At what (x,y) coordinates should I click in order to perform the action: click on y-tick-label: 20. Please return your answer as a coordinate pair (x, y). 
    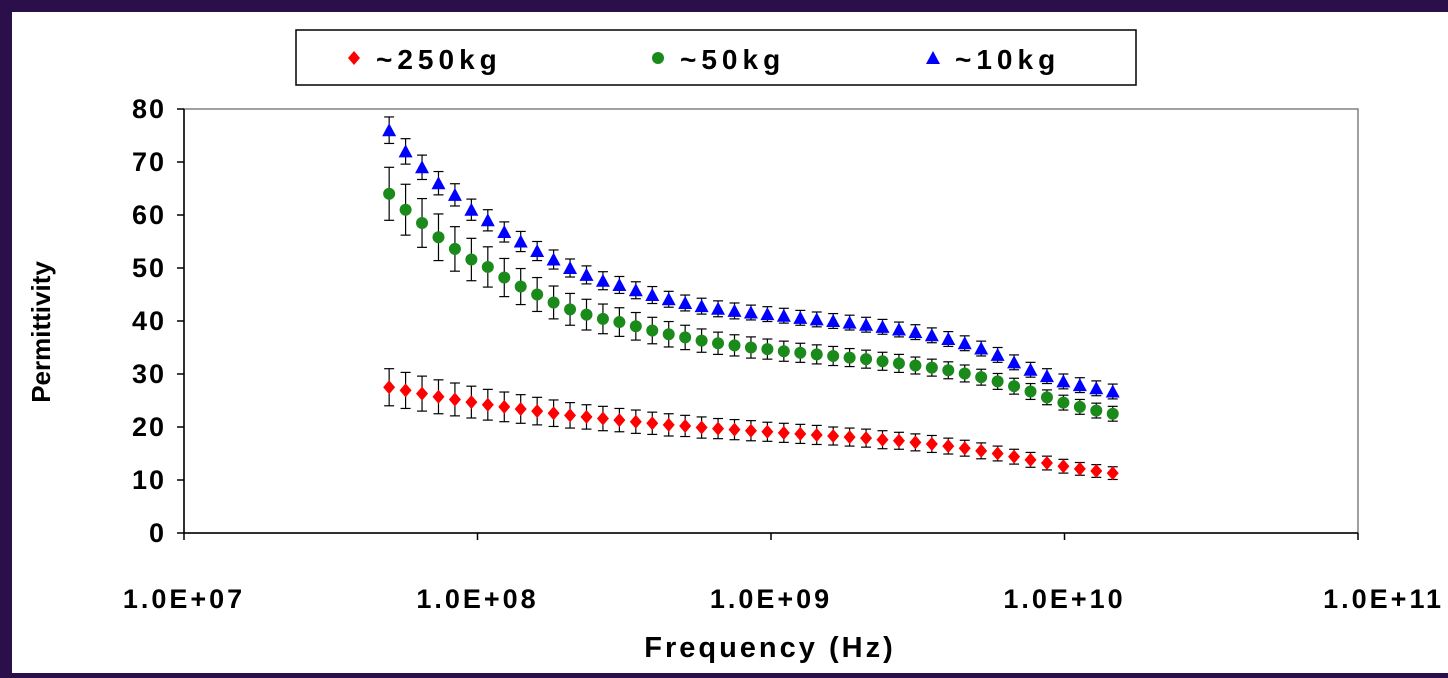
    Looking at the image, I should click on (149, 427).